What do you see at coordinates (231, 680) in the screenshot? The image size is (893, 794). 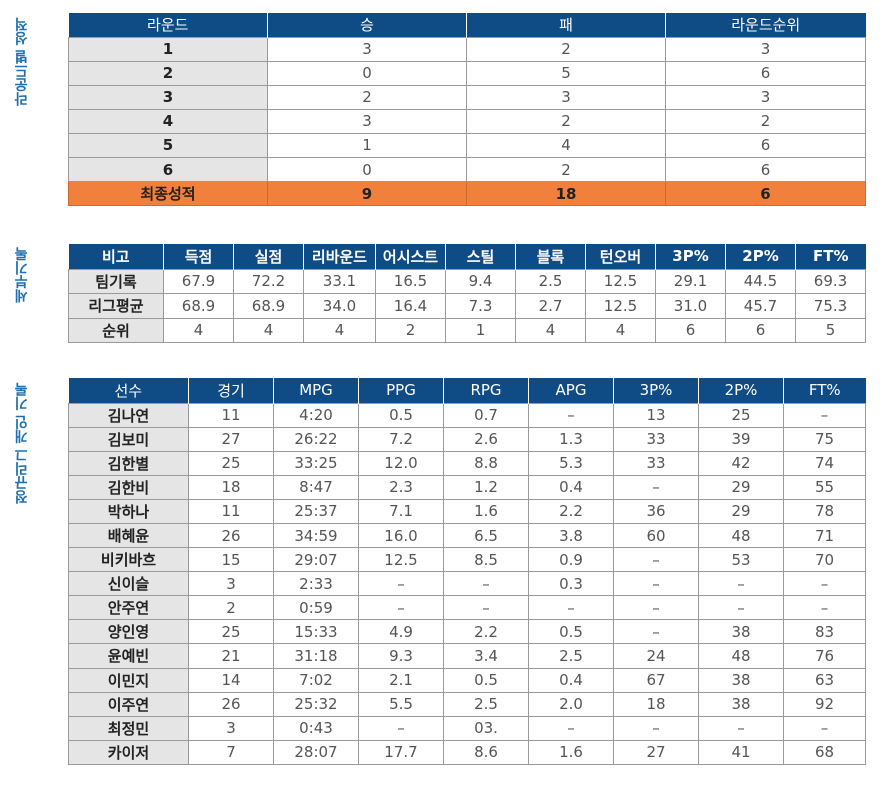 I see `table-cell: 14` at bounding box center [231, 680].